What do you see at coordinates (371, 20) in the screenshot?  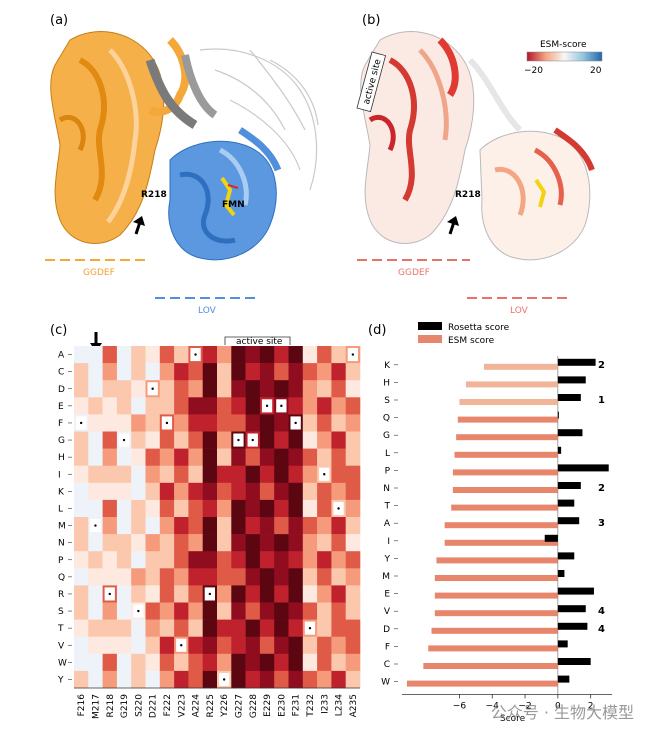 I see `panel-b-label: (b)` at bounding box center [371, 20].